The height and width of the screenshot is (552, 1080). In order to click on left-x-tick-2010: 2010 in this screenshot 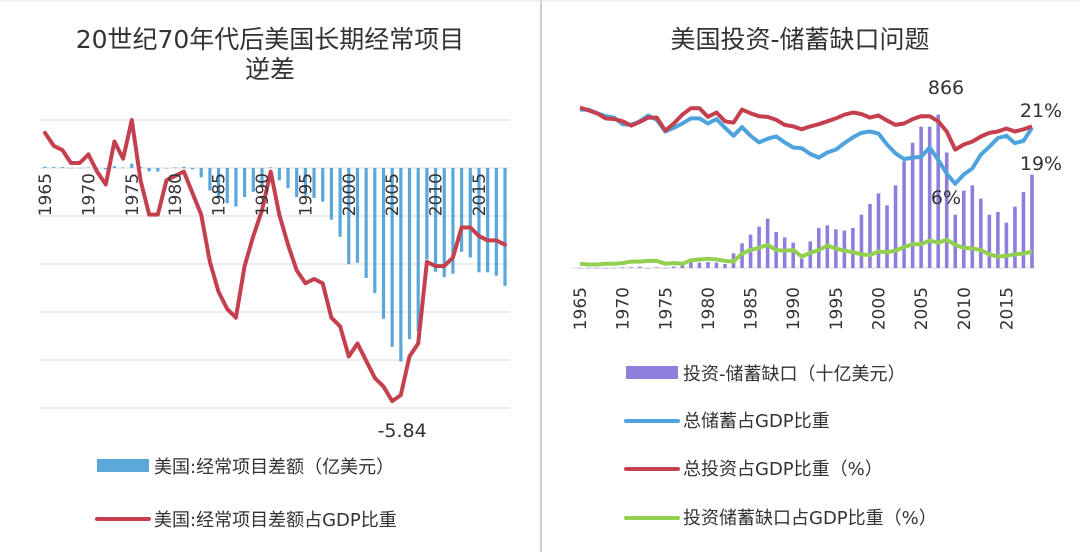, I will do `click(437, 194)`.